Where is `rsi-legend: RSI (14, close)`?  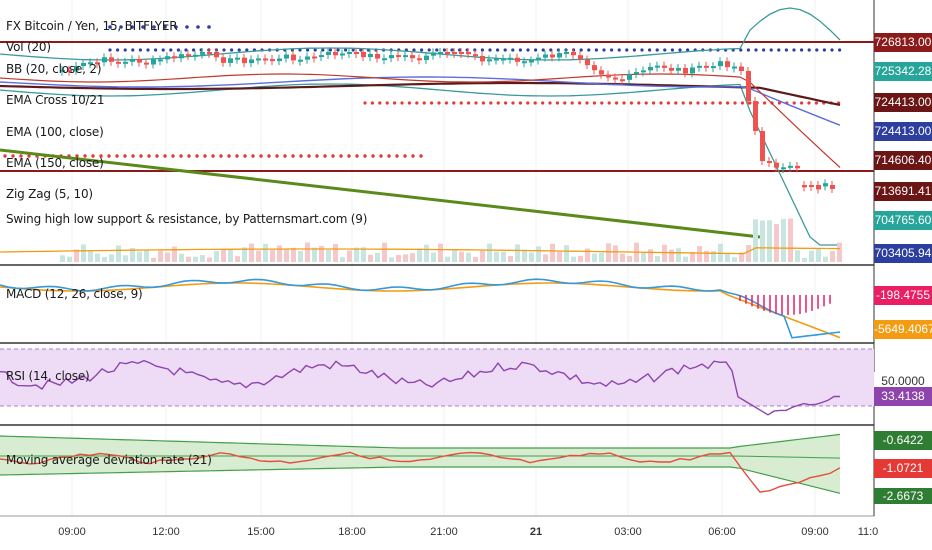
rsi-legend: RSI (14, close) is located at coordinates (48, 376).